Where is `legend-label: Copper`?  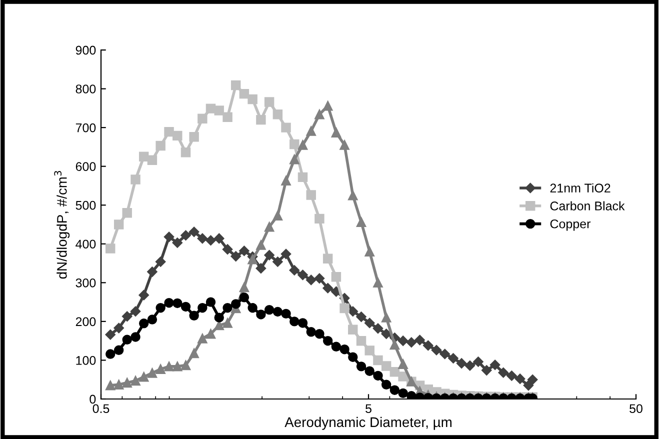
legend-label: Copper is located at coordinates (570, 225).